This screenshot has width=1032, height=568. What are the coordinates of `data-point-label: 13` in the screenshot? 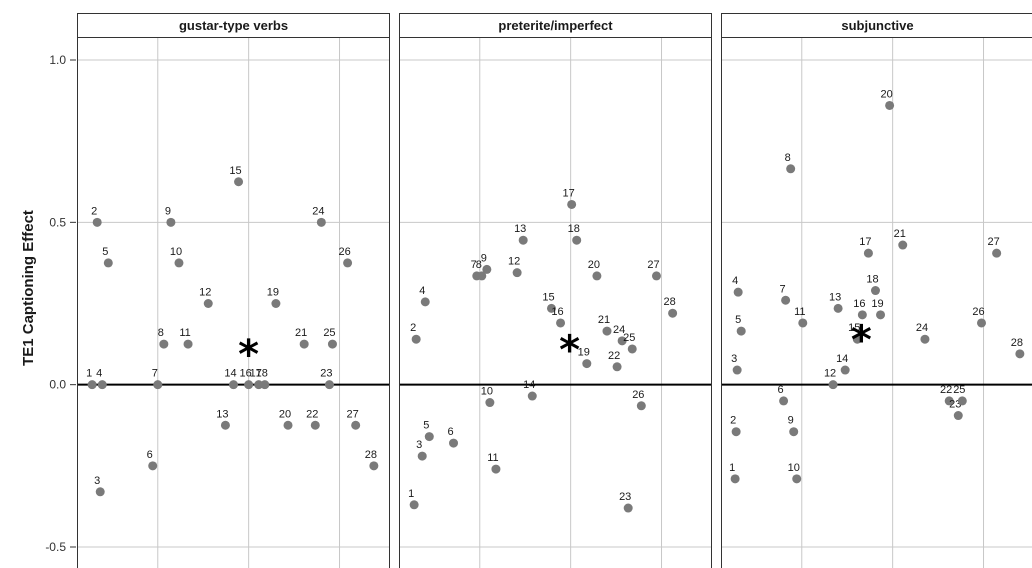 It's located at (520, 229).